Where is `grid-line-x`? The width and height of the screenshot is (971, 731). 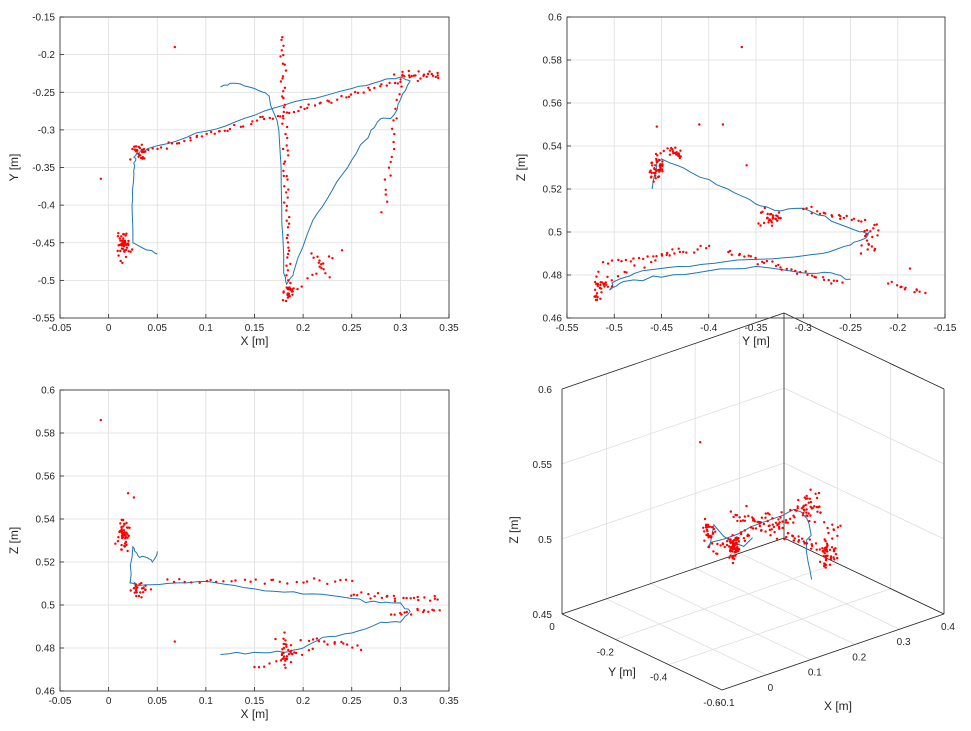 grid-line-x is located at coordinates (819, 591).